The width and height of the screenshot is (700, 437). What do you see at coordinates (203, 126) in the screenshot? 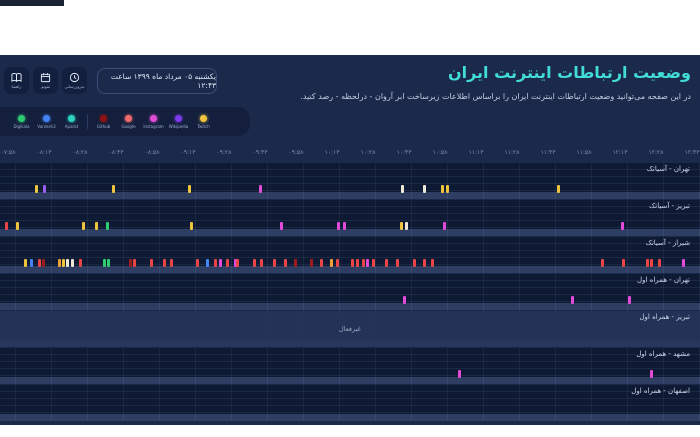
I see `legend-item-label: Twitch` at bounding box center [203, 126].